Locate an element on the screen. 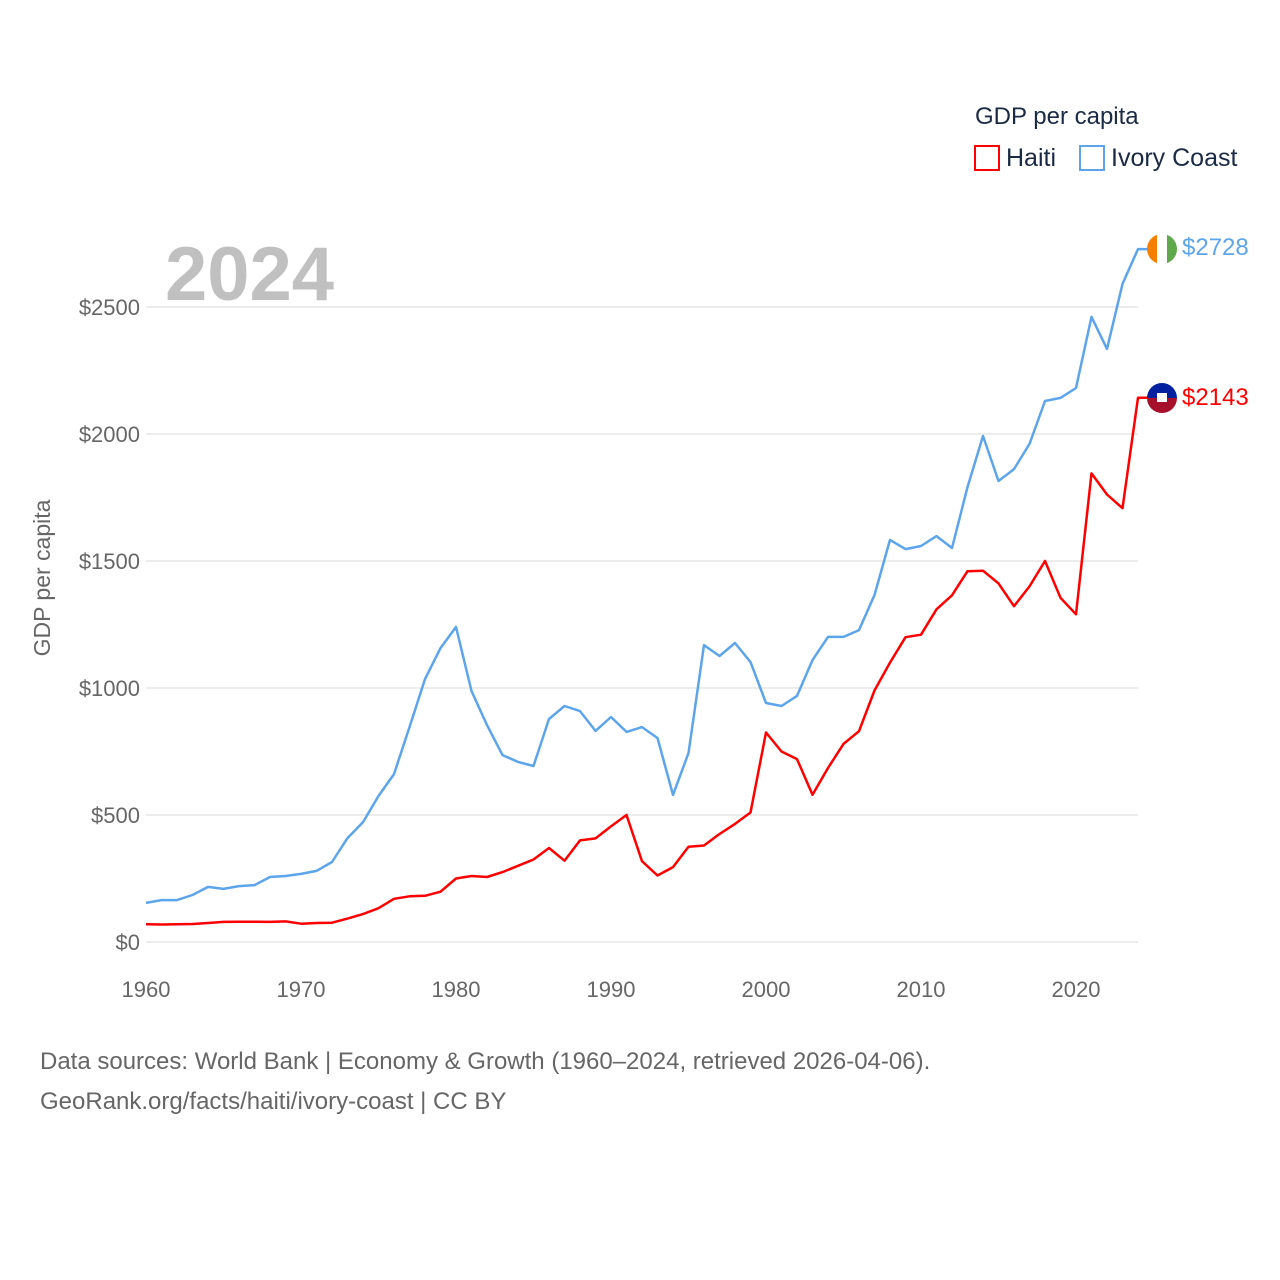 Image resolution: width=1280 pixels, height=1280 pixels. x-tick-label: 1980 is located at coordinates (456, 989).